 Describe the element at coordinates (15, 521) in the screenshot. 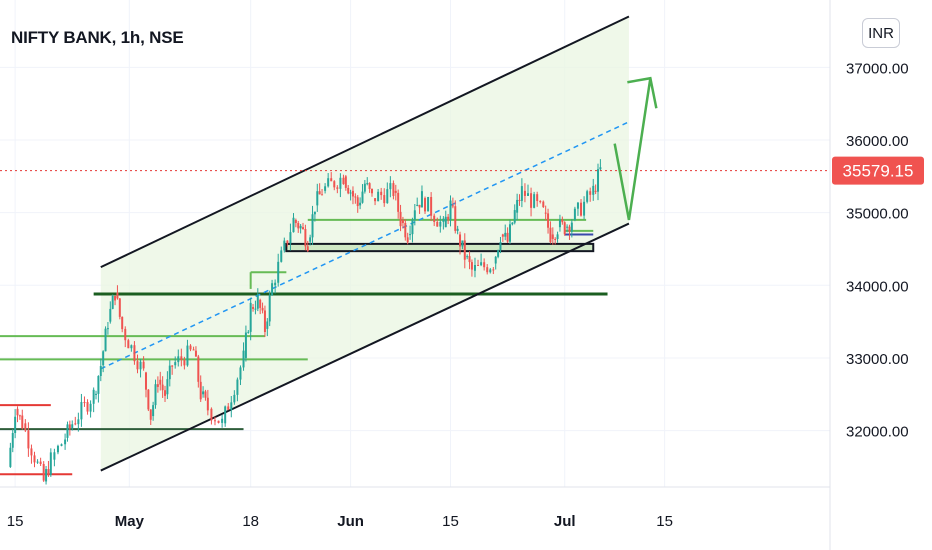

I see `x-tick-label: 15` at that location.